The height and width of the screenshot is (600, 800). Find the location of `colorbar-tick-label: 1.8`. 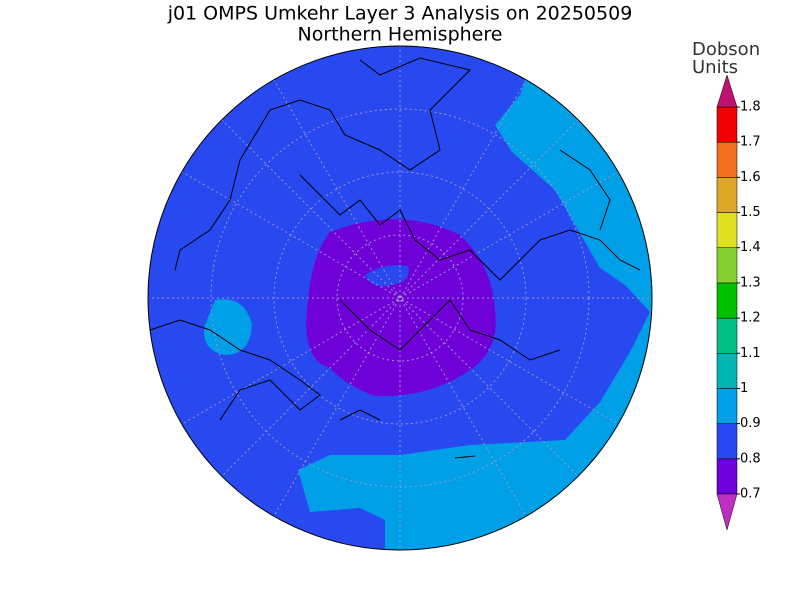

colorbar-tick-label: 1.8 is located at coordinates (750, 107).